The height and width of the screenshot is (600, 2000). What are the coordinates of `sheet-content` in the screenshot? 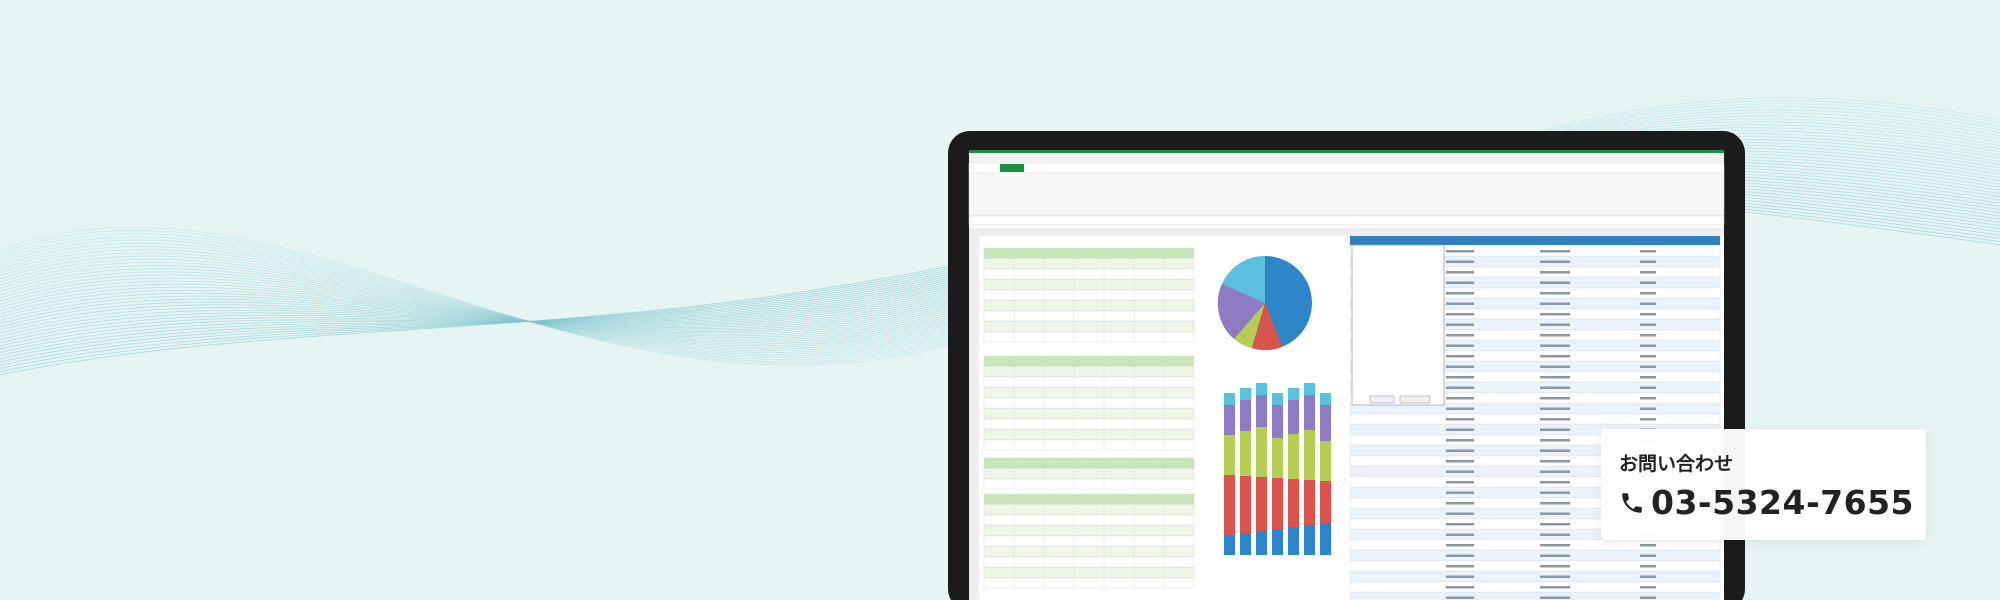 It's located at (1089, 418).